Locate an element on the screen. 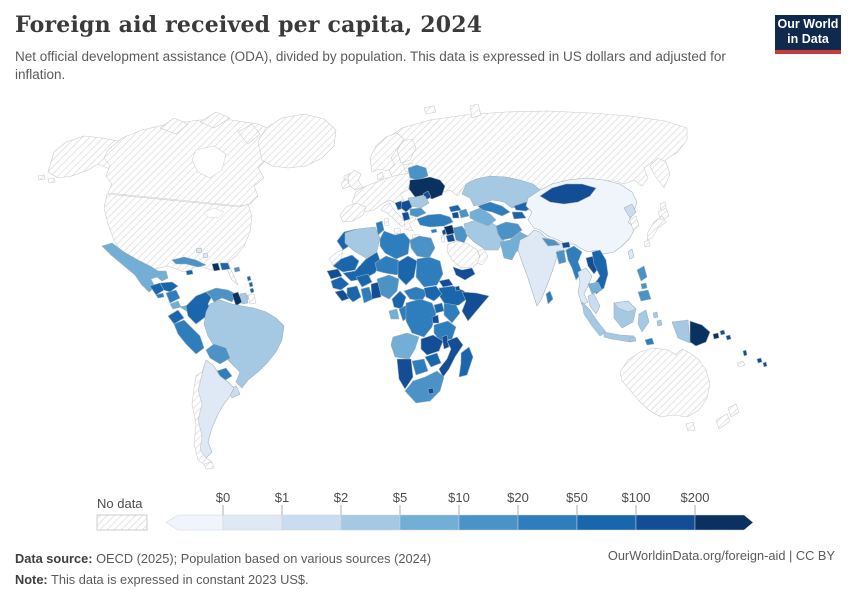 The width and height of the screenshot is (850, 600). country-namibia is located at coordinates (405, 374).